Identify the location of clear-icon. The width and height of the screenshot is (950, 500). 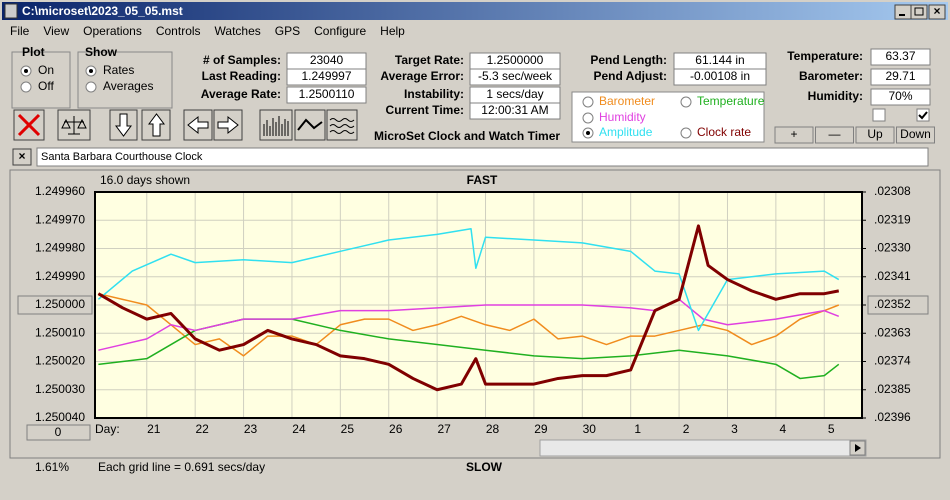
(29, 125).